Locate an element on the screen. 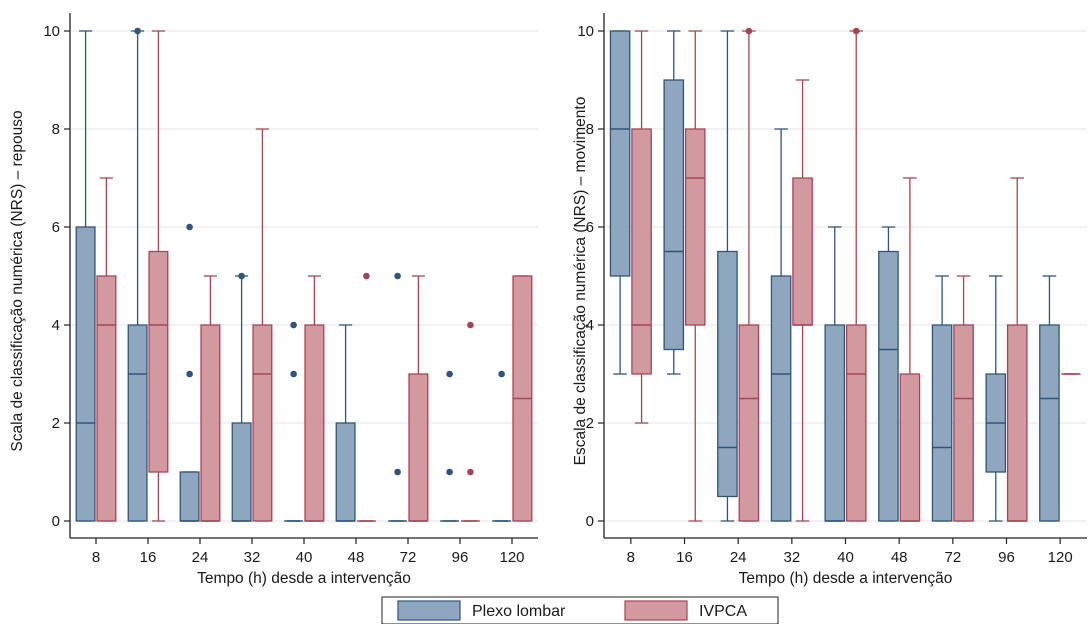 The image size is (1090, 624). legend-swatch-plexo-lombar is located at coordinates (429, 610).